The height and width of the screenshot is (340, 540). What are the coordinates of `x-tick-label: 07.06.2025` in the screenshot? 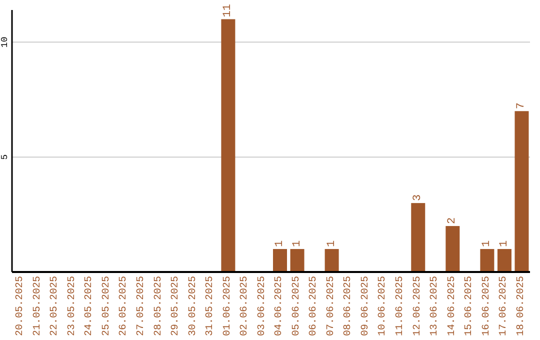 It's located at (331, 306).